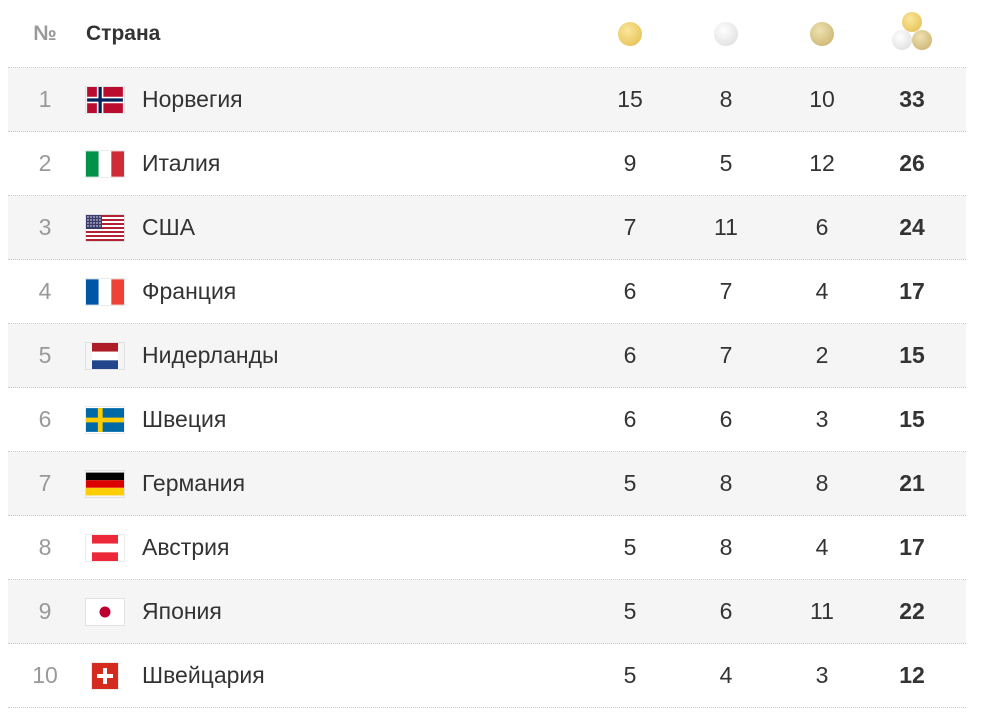  Describe the element at coordinates (487, 292) in the screenshot. I see `table-row: 4 Франция 6 7 4 17` at that location.